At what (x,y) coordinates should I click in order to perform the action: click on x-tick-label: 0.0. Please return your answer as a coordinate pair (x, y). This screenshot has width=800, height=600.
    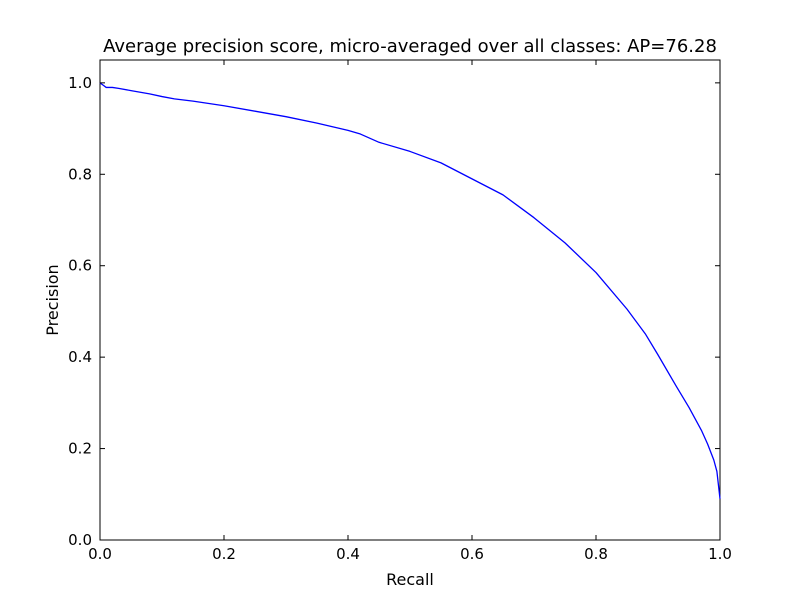
    Looking at the image, I should click on (100, 554).